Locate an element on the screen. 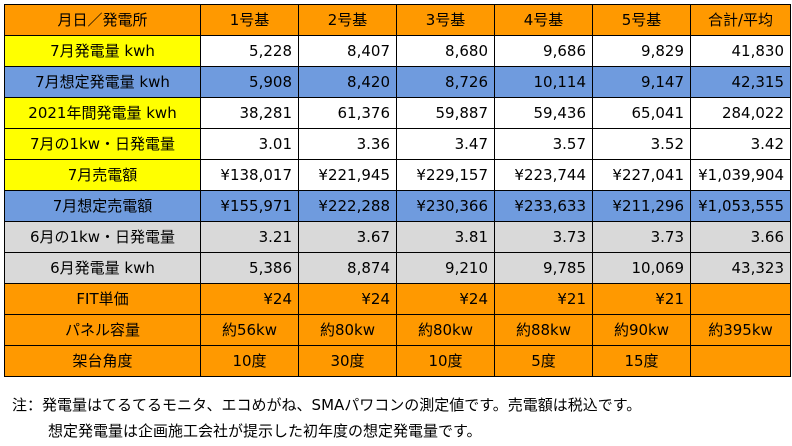  total-cell: 41,830 is located at coordinates (740, 51).